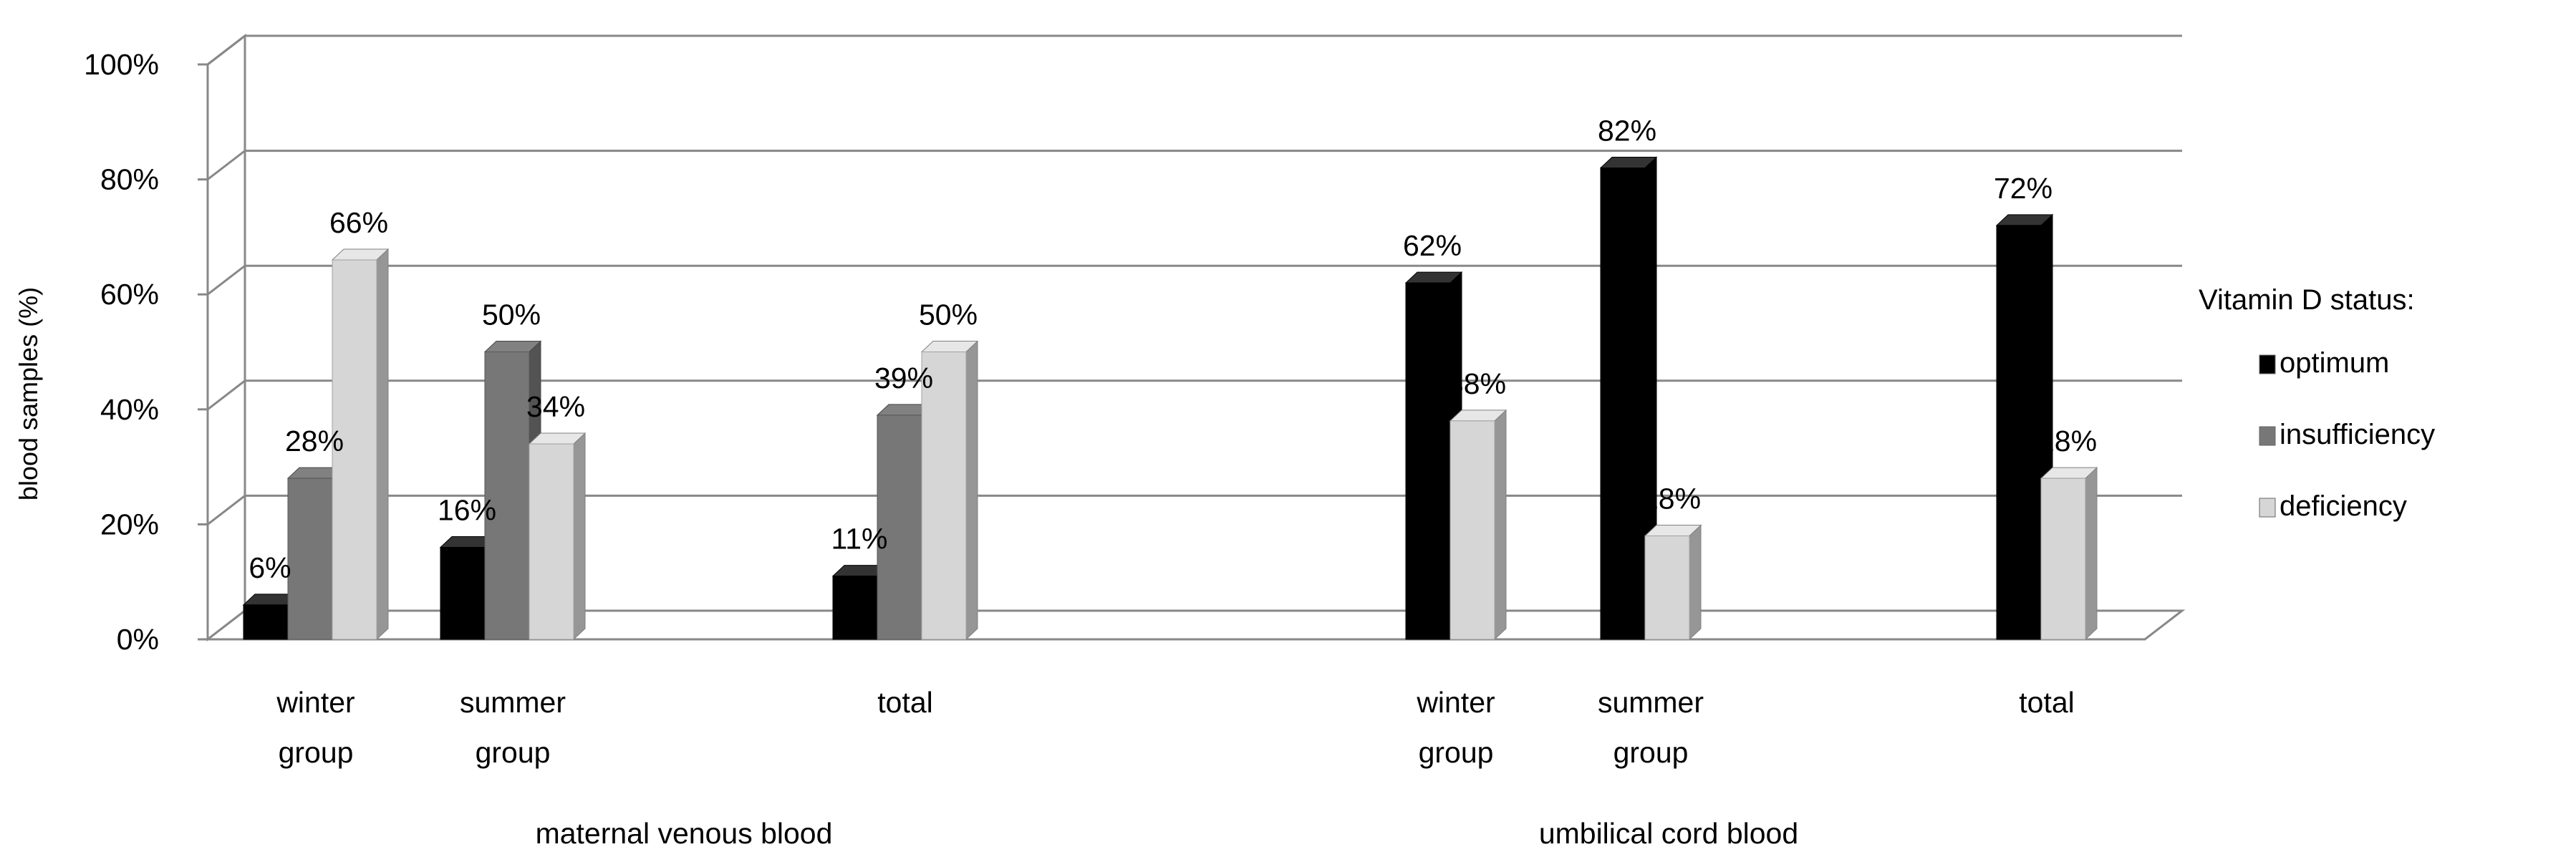 The height and width of the screenshot is (867, 2576). What do you see at coordinates (2343, 506) in the screenshot?
I see `legend-label-deficiency: deficiency` at bounding box center [2343, 506].